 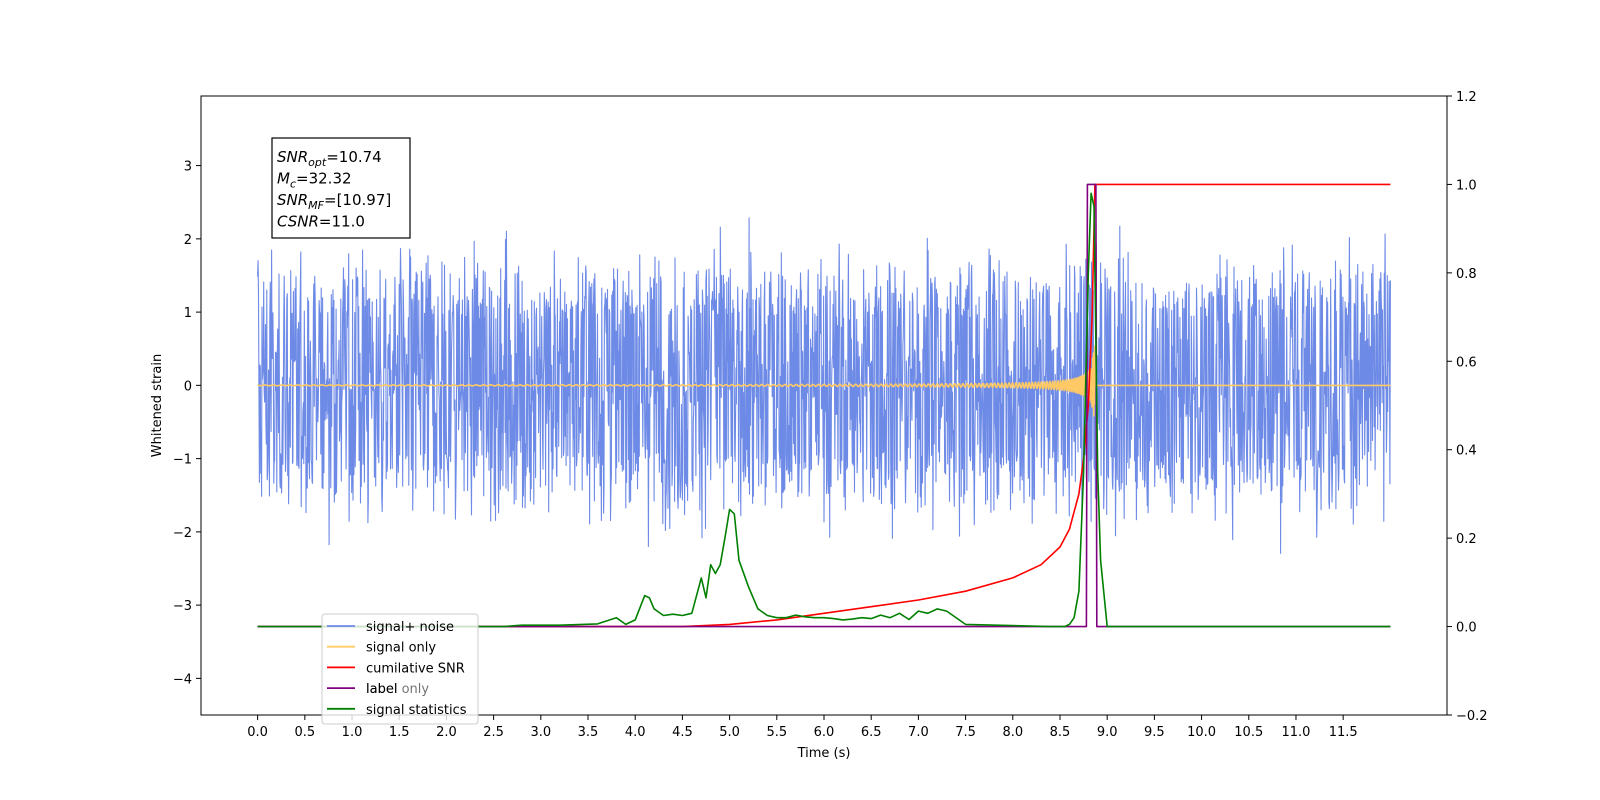 I want to click on y-left-tick-label: −4, so click(x=182, y=679).